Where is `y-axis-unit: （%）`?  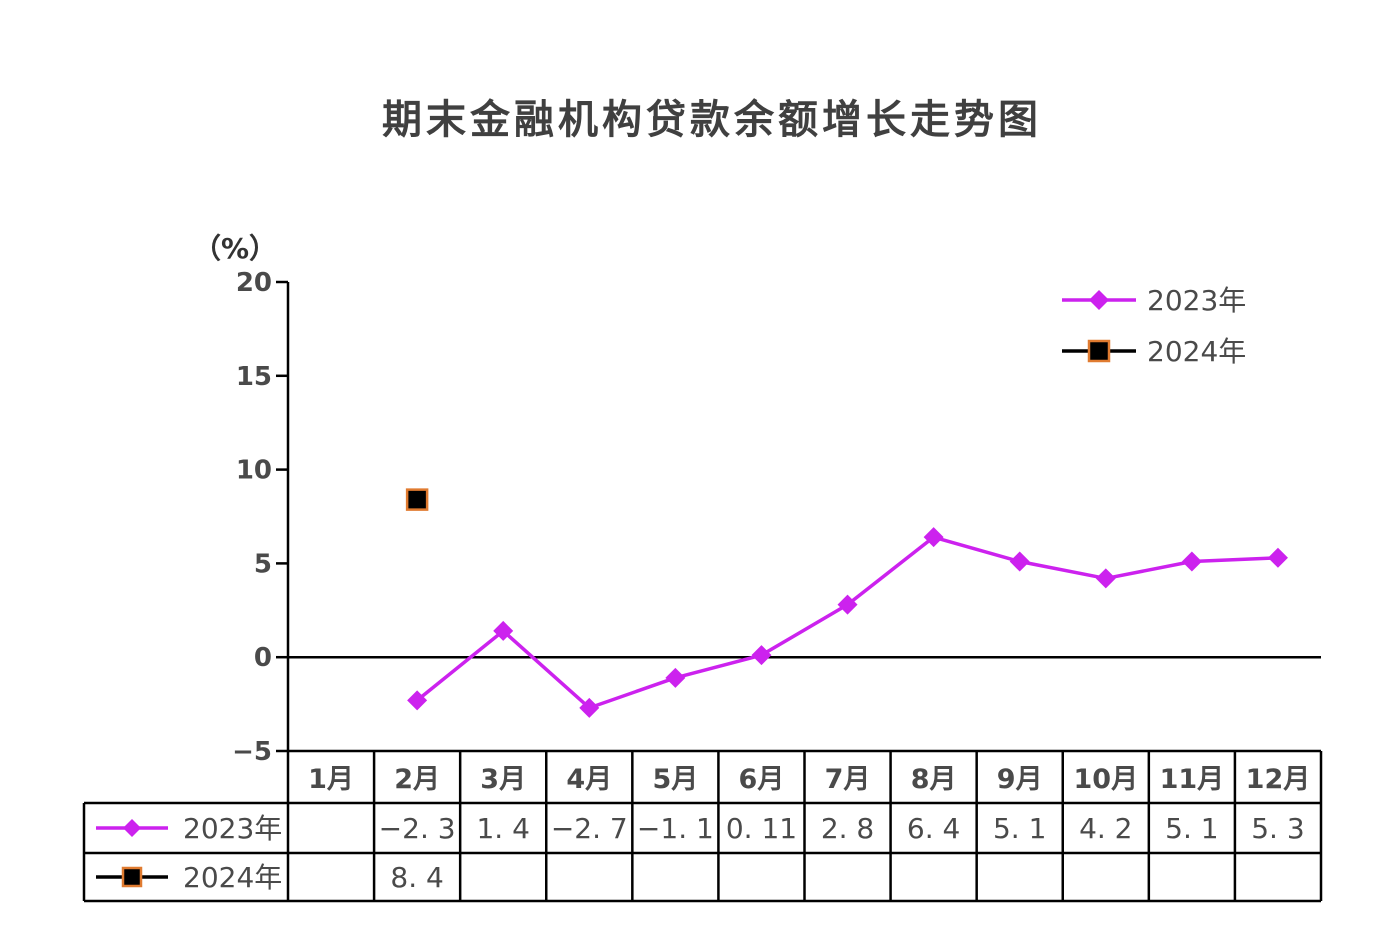 y-axis-unit: （%） is located at coordinates (235, 248).